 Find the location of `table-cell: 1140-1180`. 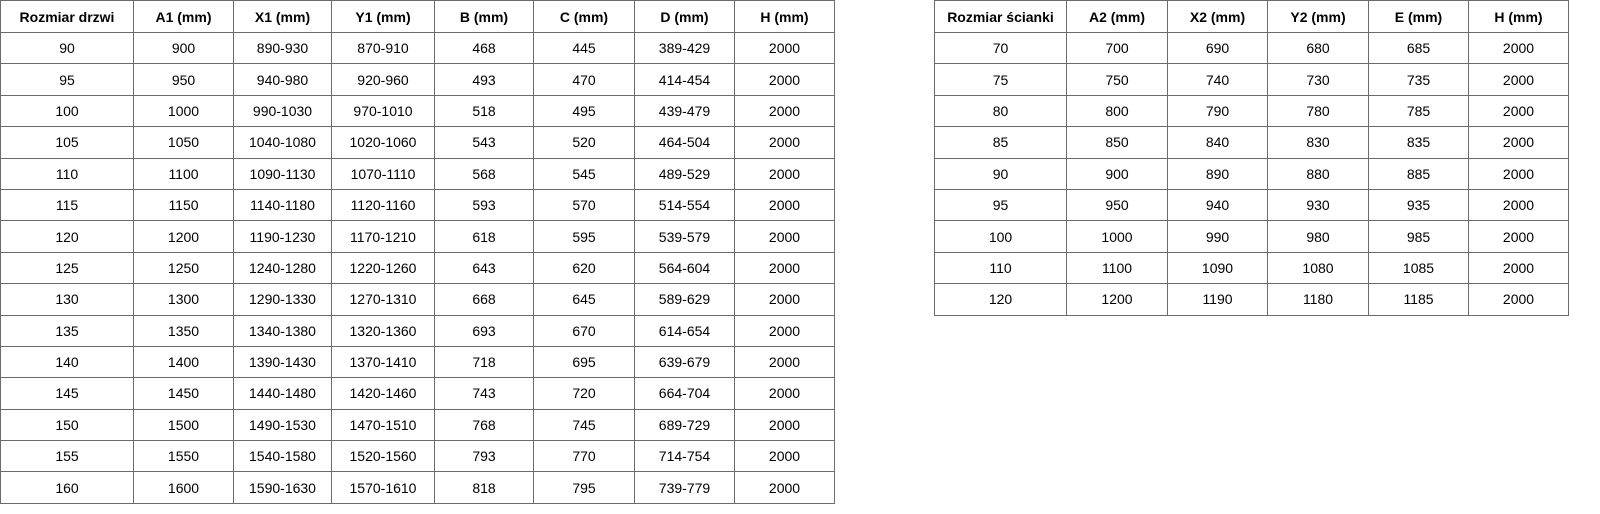

table-cell: 1140-1180 is located at coordinates (282, 205).